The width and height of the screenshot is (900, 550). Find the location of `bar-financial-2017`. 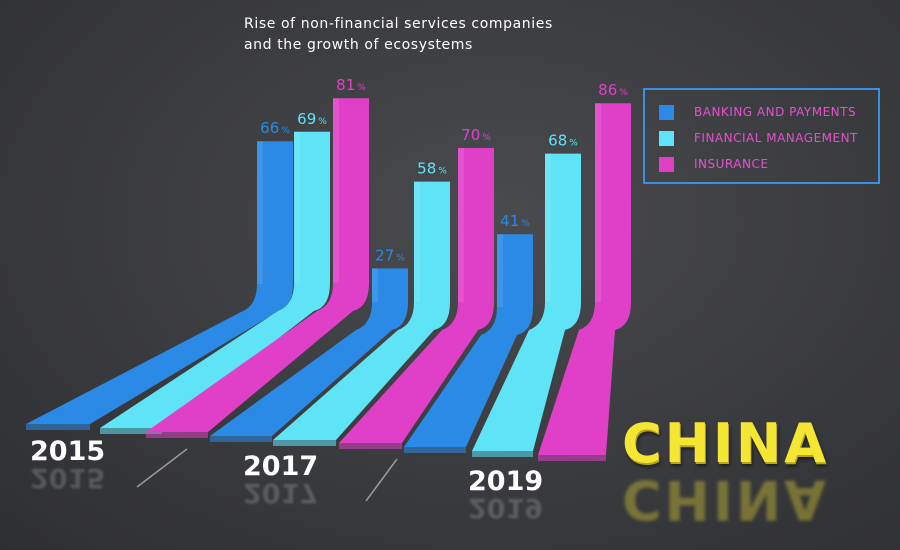

bar-financial-2017 is located at coordinates (361, 310).